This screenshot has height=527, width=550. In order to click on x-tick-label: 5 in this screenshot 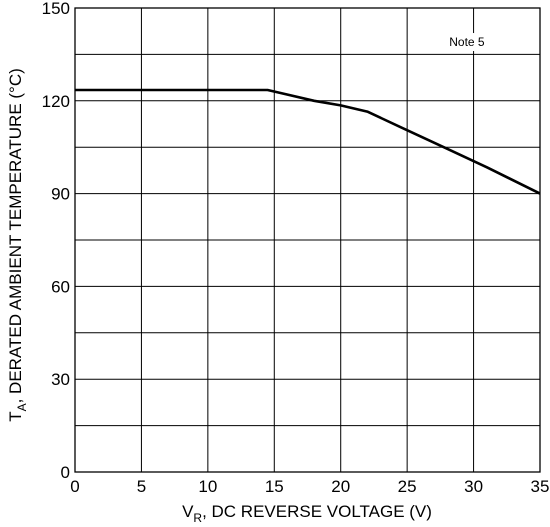, I will do `click(141, 486)`.